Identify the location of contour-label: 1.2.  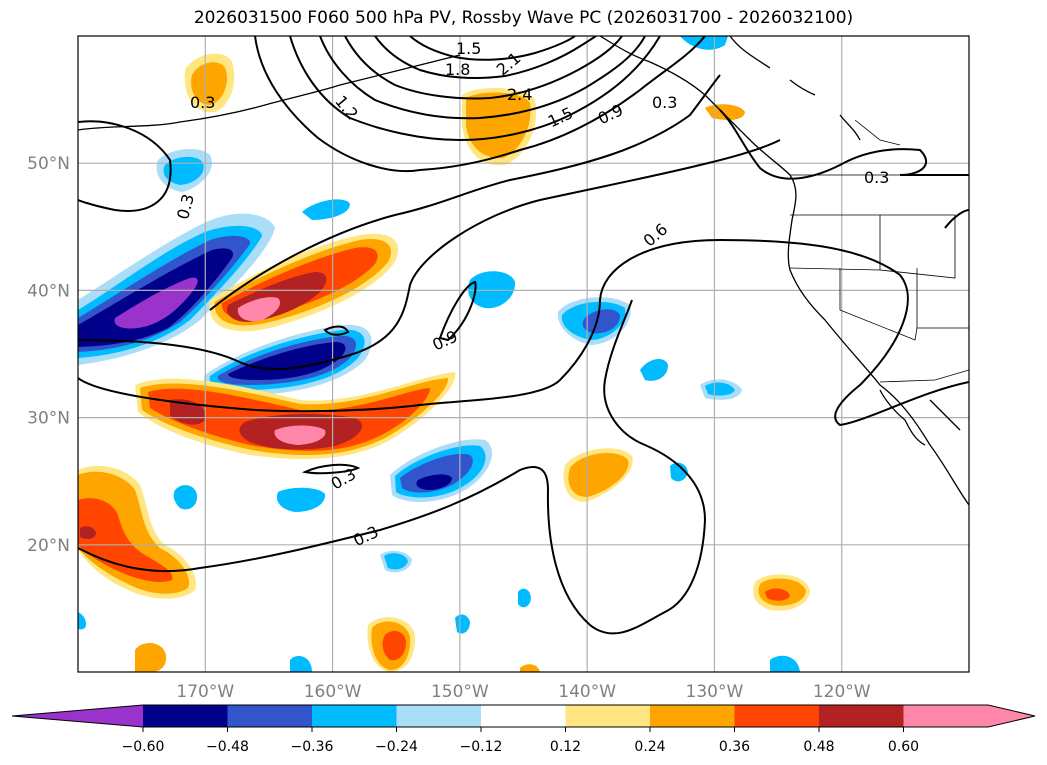
(346, 108).